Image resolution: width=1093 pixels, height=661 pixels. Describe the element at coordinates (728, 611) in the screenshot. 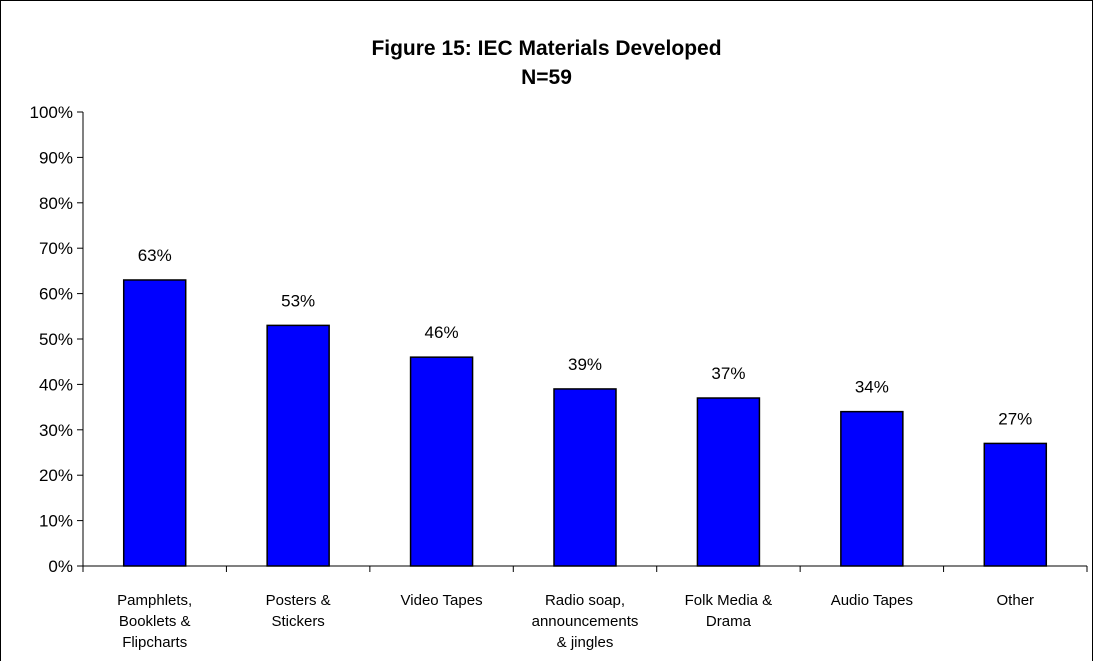

I see `x-category-label: Folk Media & Drama` at that location.